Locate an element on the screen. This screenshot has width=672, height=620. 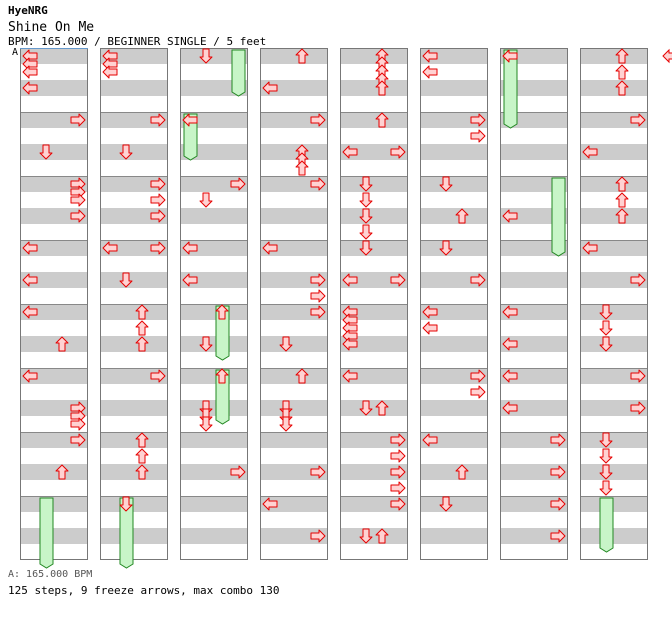
artist-name: HyeNRG is located at coordinates (28, 10).